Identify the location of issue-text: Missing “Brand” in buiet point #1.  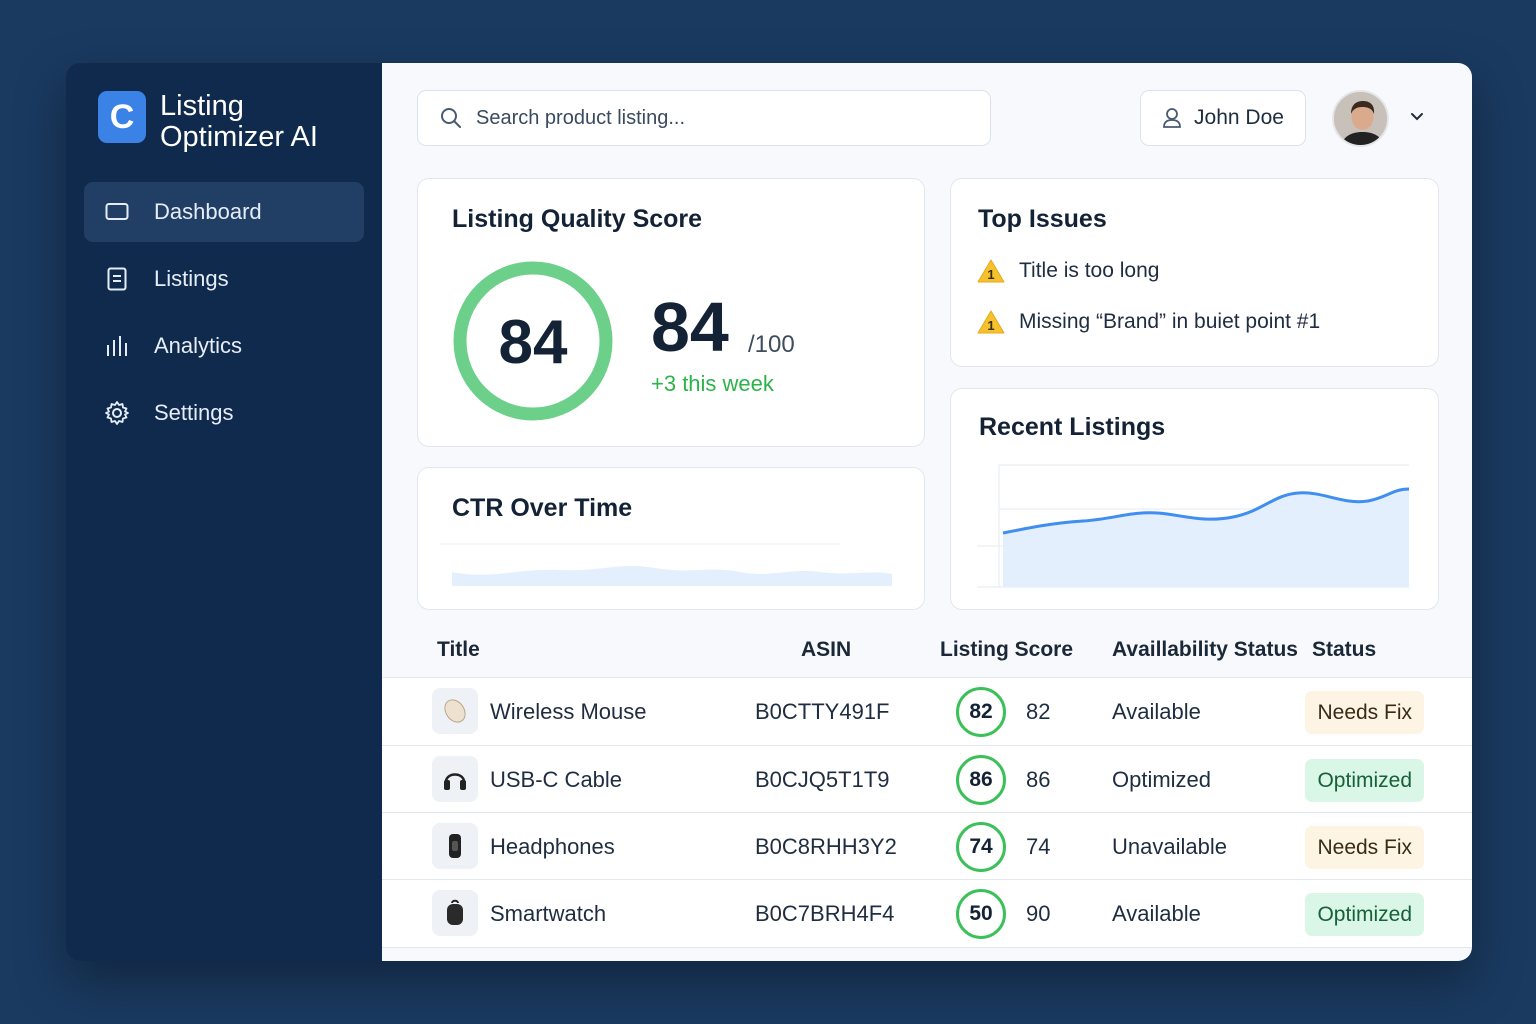
(1170, 321).